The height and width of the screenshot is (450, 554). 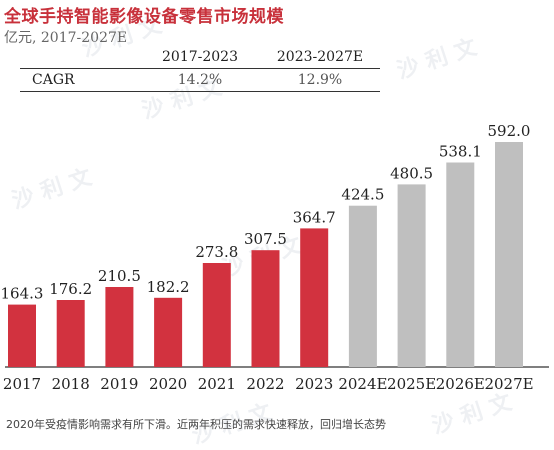 I want to click on cagr-row-label: CAGR, so click(x=53, y=80).